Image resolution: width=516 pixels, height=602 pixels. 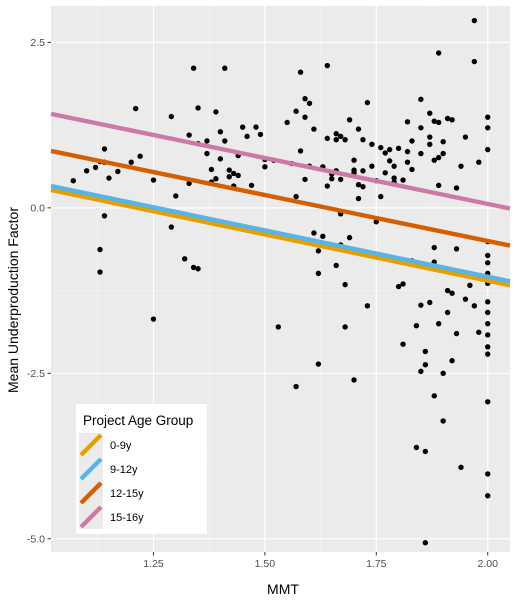 I want to click on trend-line-0-9y, so click(x=280, y=237).